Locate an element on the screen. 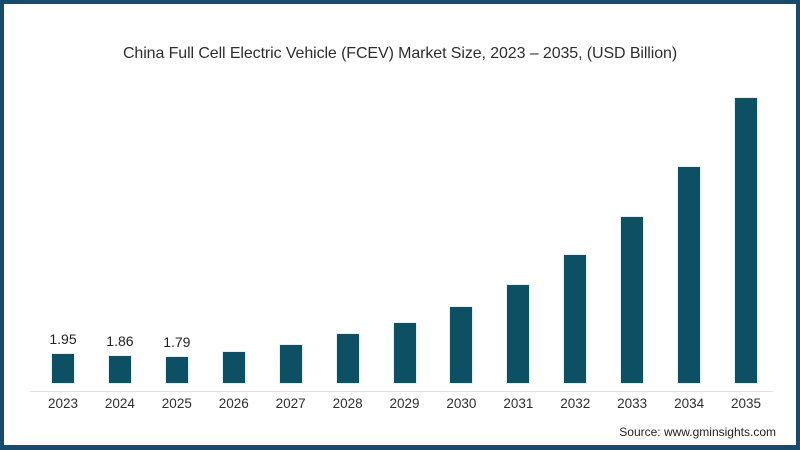 The image size is (800, 450). bar-group: 1.79 2025 is located at coordinates (177, 372).